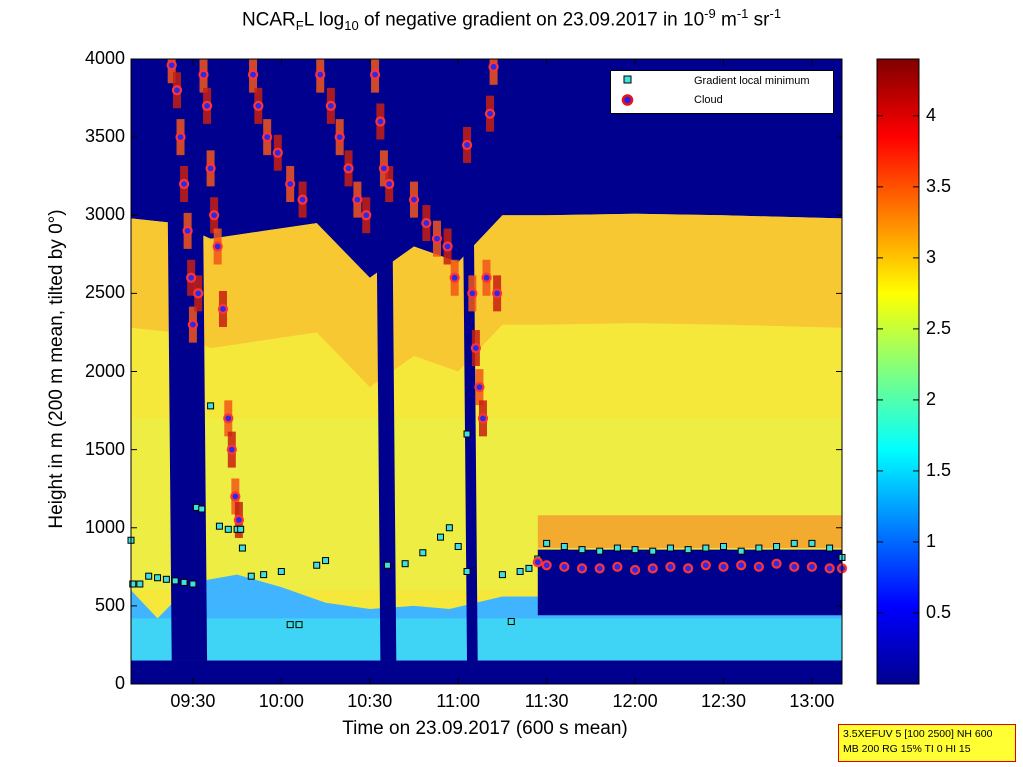  Describe the element at coordinates (898, 364) in the screenshot. I see `colorbar-ticks` at that location.